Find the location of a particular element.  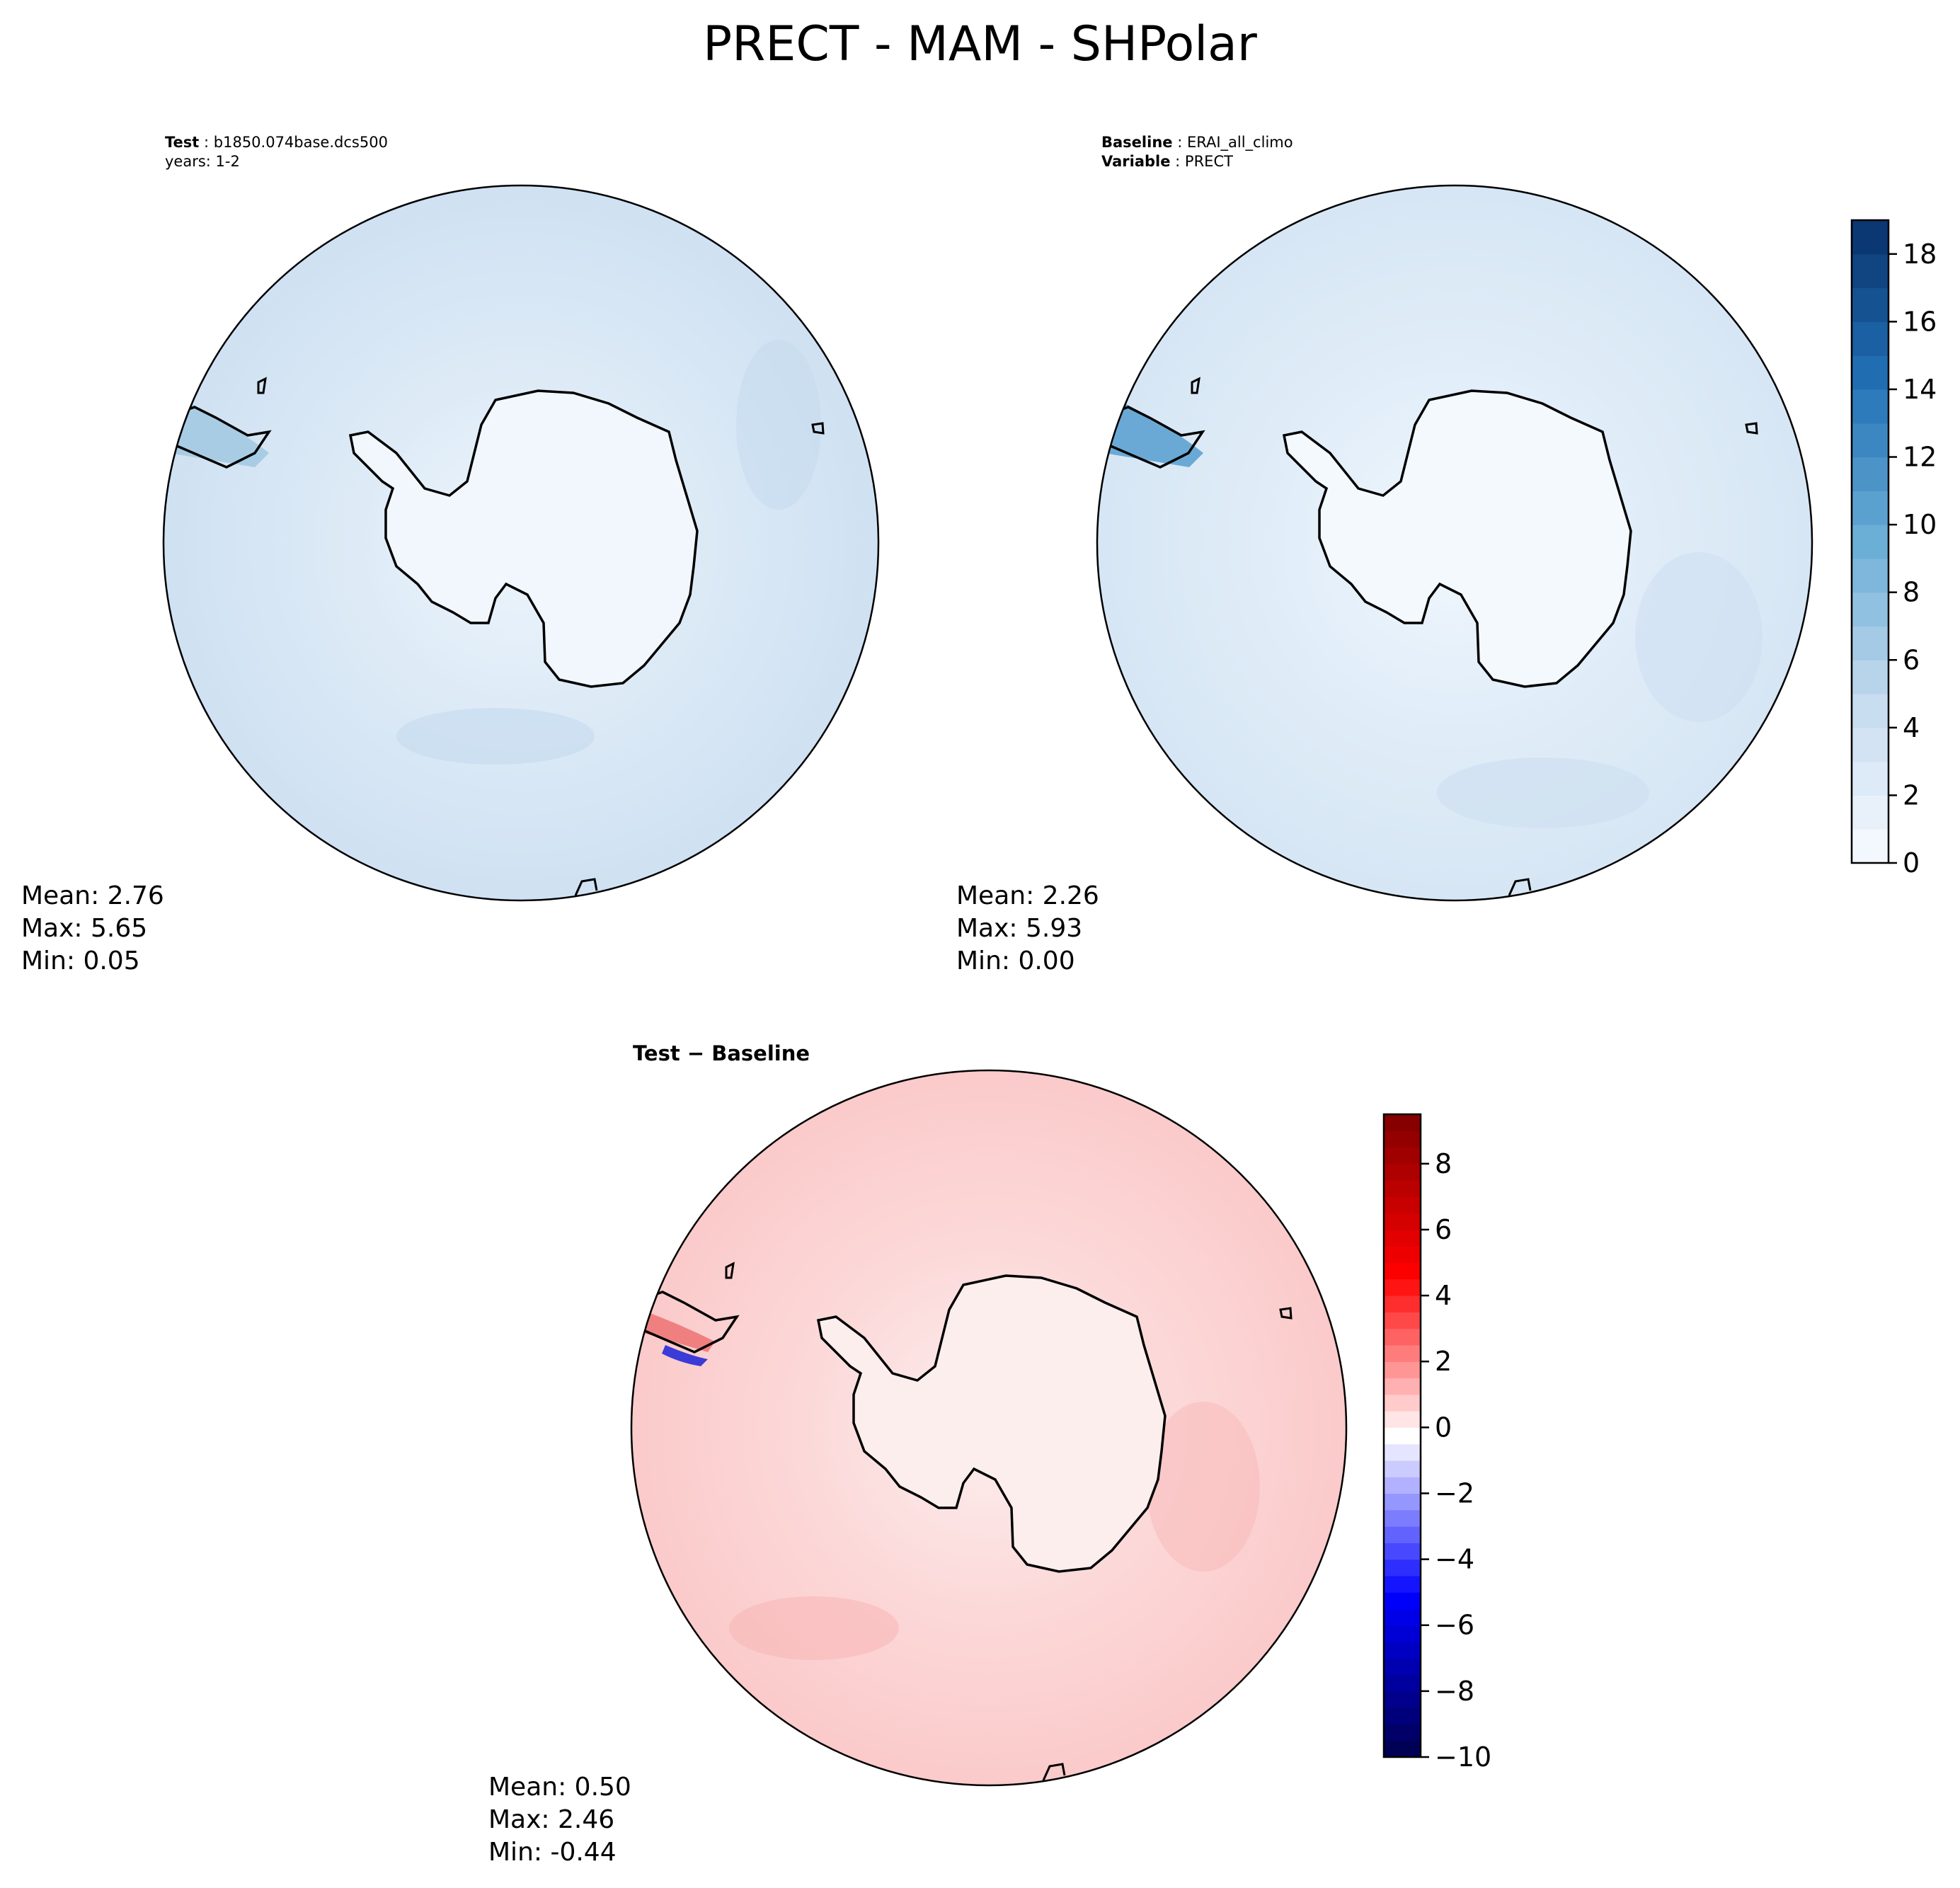

diff-antarctica-coastline is located at coordinates (991, 1424).